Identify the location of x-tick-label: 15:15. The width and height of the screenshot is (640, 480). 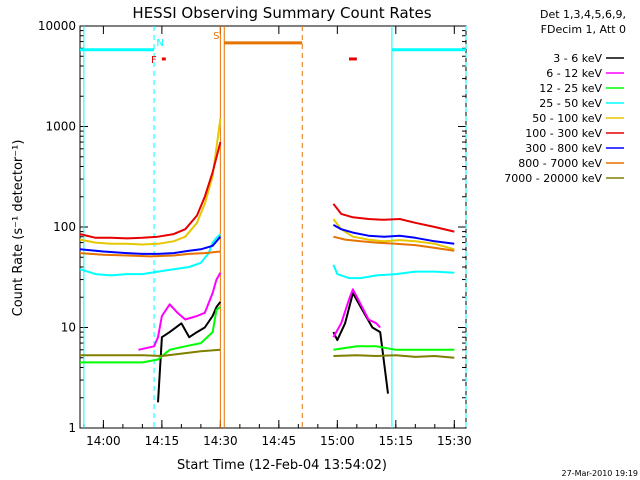
(396, 441).